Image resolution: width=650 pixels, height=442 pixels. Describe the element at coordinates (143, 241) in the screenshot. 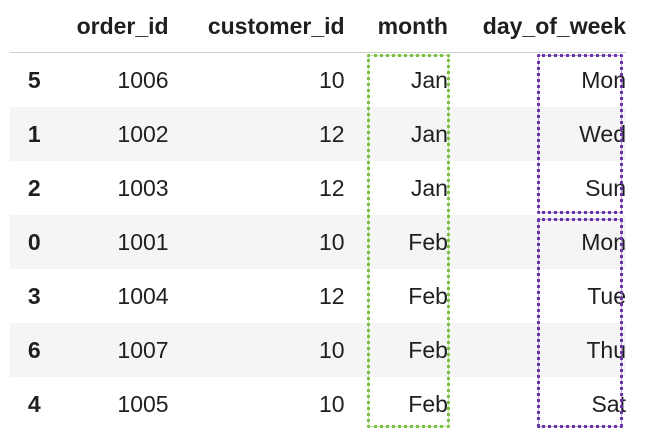

I see `order-id-cell: 1001` at that location.